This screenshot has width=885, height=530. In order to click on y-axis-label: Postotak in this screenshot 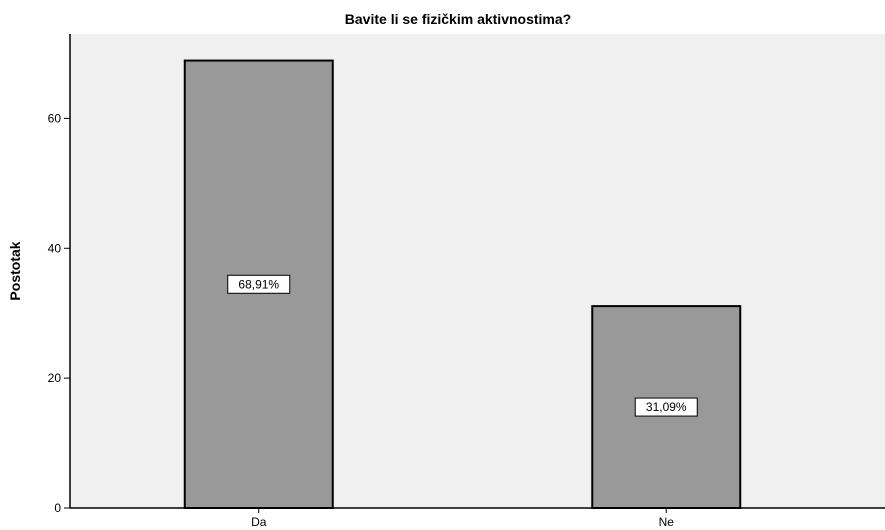, I will do `click(15, 270)`.